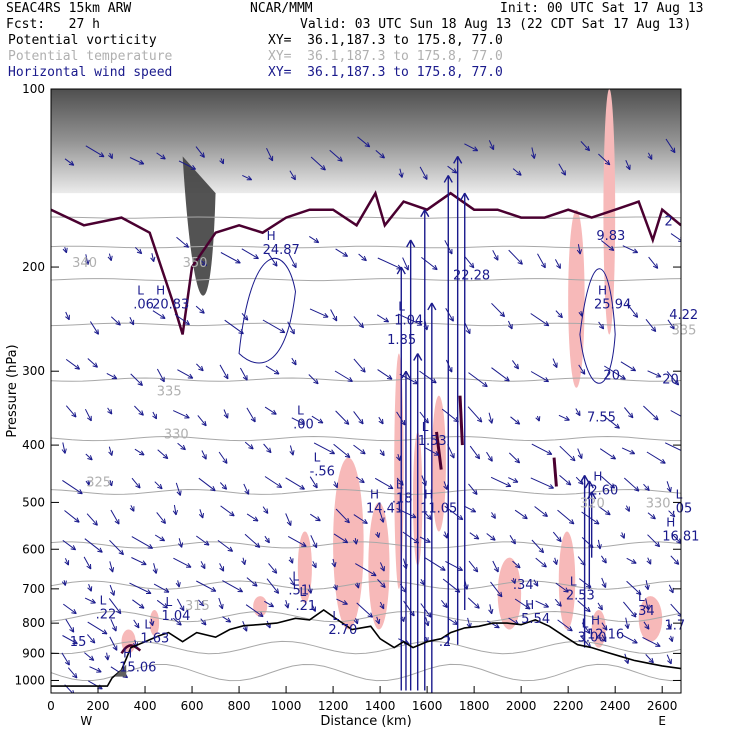 The width and height of the screenshot is (740, 740). Describe the element at coordinates (84, 263) in the screenshot. I see `isentrope-label: 340` at that location.